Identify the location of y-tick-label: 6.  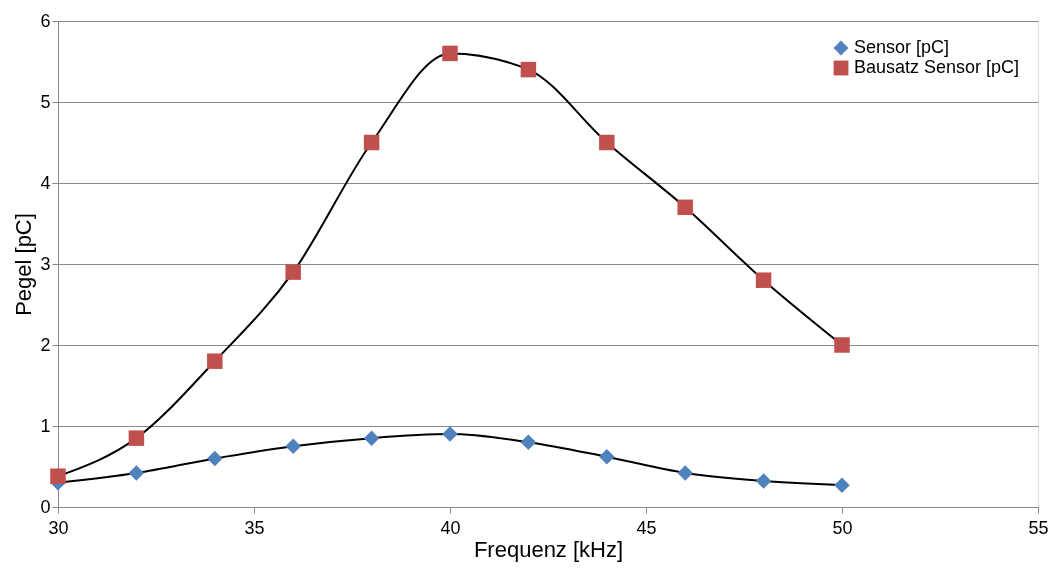
(45, 20).